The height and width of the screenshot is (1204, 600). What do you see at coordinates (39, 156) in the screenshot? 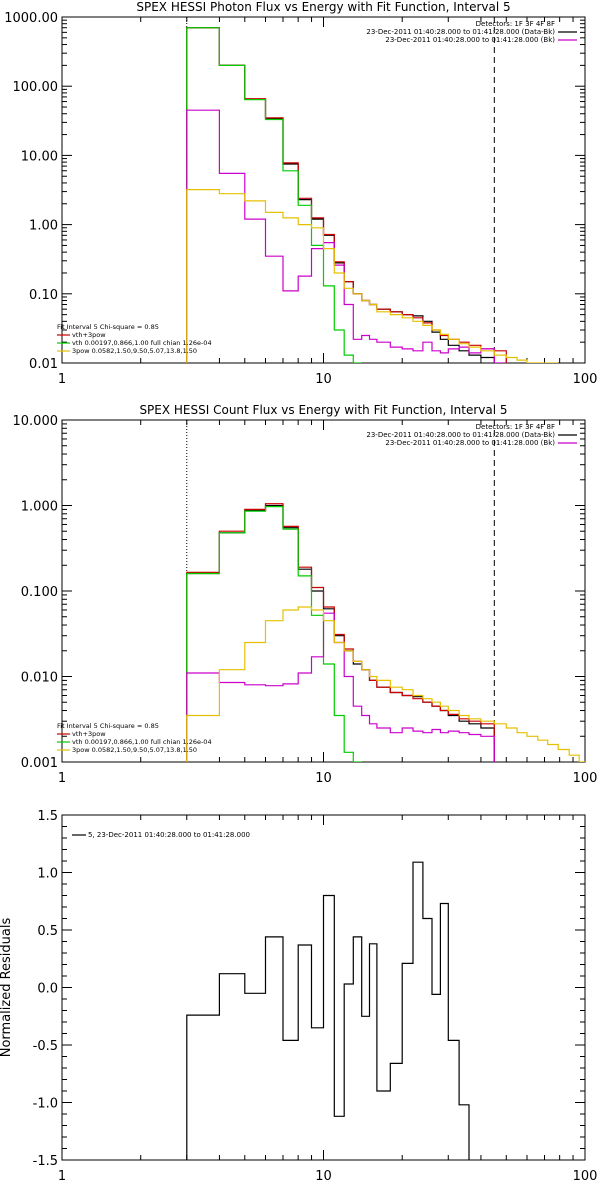
I see `y-tick-label: 10.00` at bounding box center [39, 156].